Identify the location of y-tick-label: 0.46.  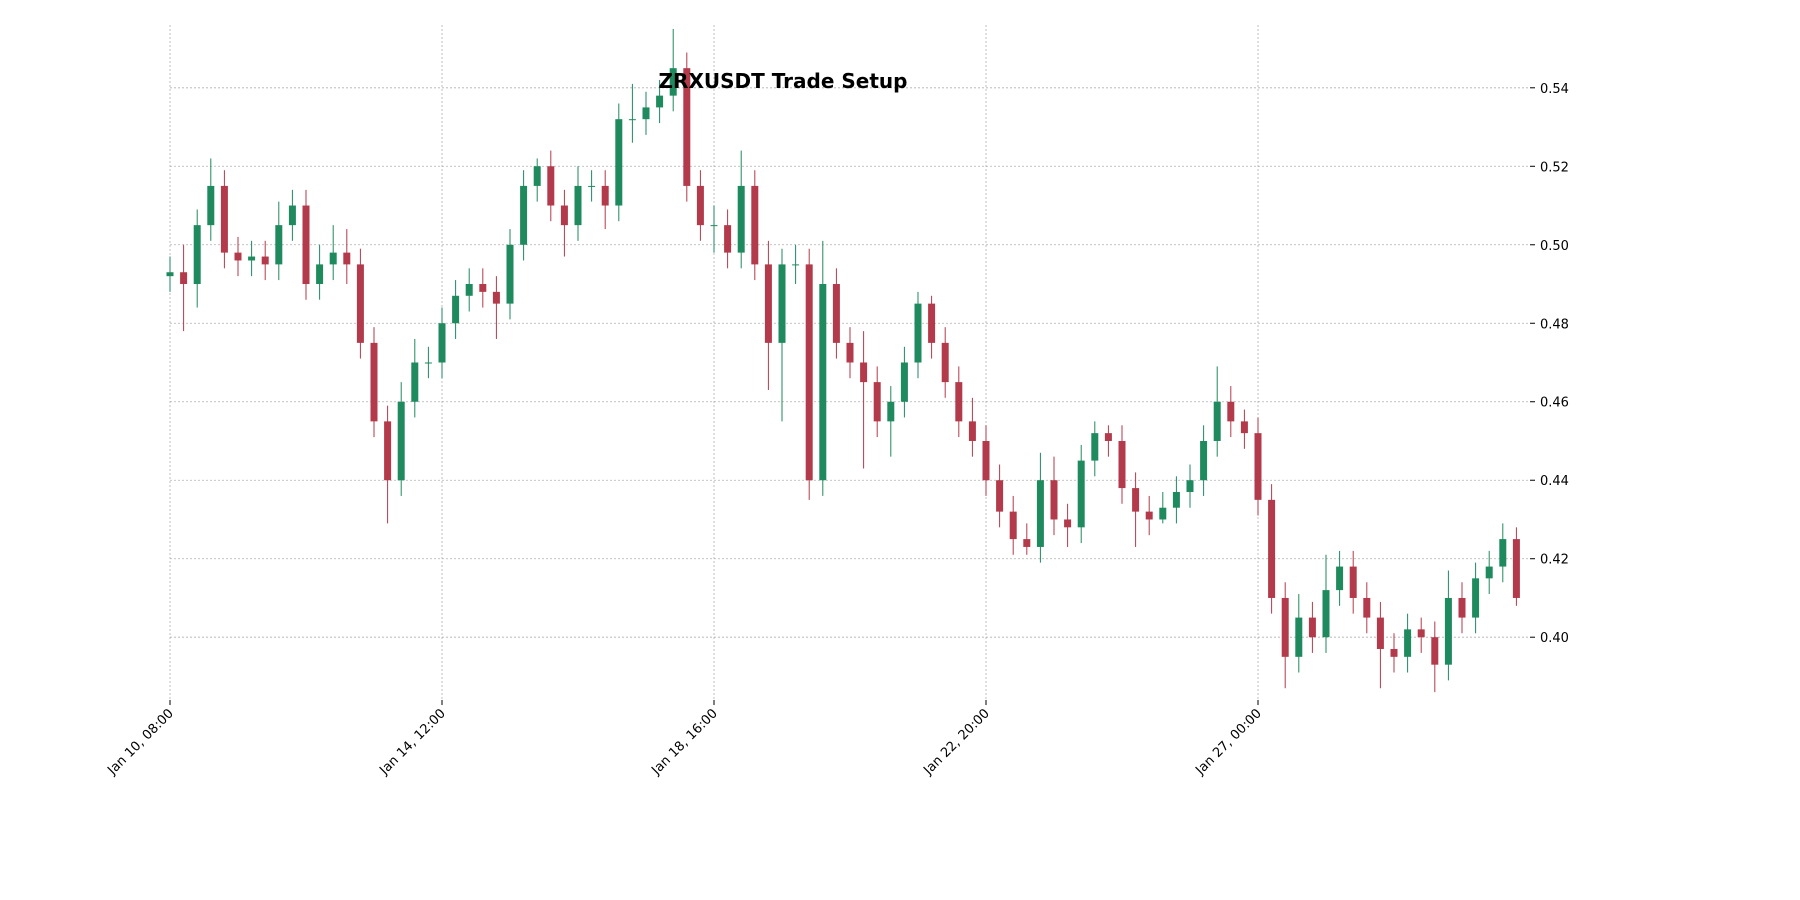
(1554, 403).